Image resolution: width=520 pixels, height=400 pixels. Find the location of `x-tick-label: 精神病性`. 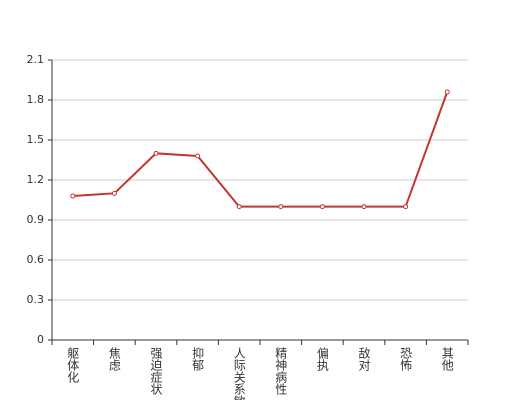

x-tick-label: 精神病性 is located at coordinates (281, 371).